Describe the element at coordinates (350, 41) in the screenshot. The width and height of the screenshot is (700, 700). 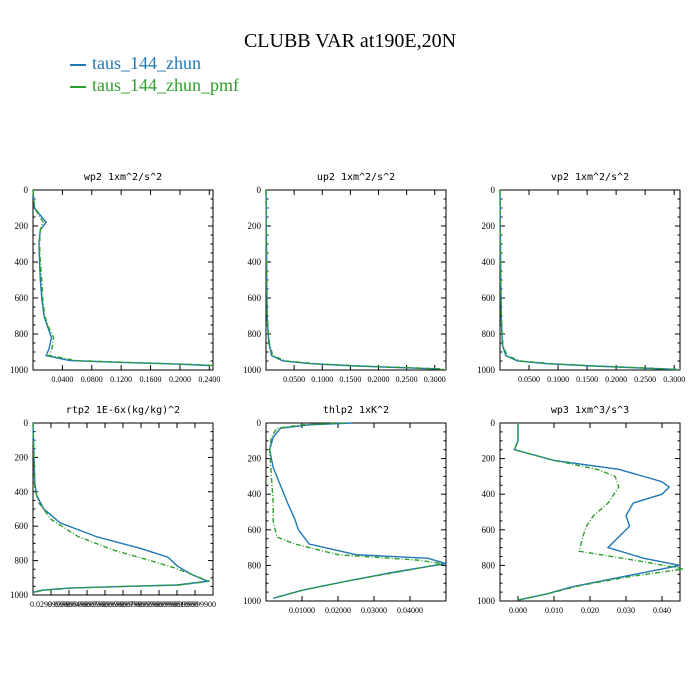
I see `page-title: CLUBB VAR at190E,20N` at that location.